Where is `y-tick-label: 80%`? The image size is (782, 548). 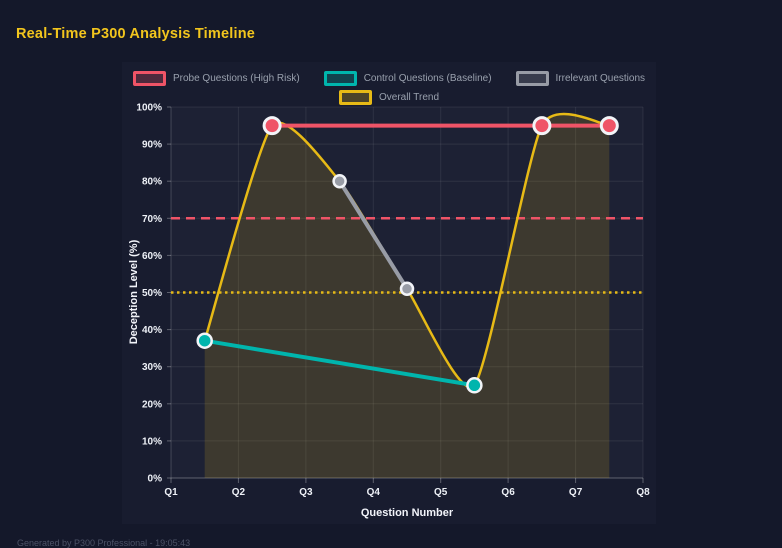 y-tick-label: 80% is located at coordinates (152, 182).